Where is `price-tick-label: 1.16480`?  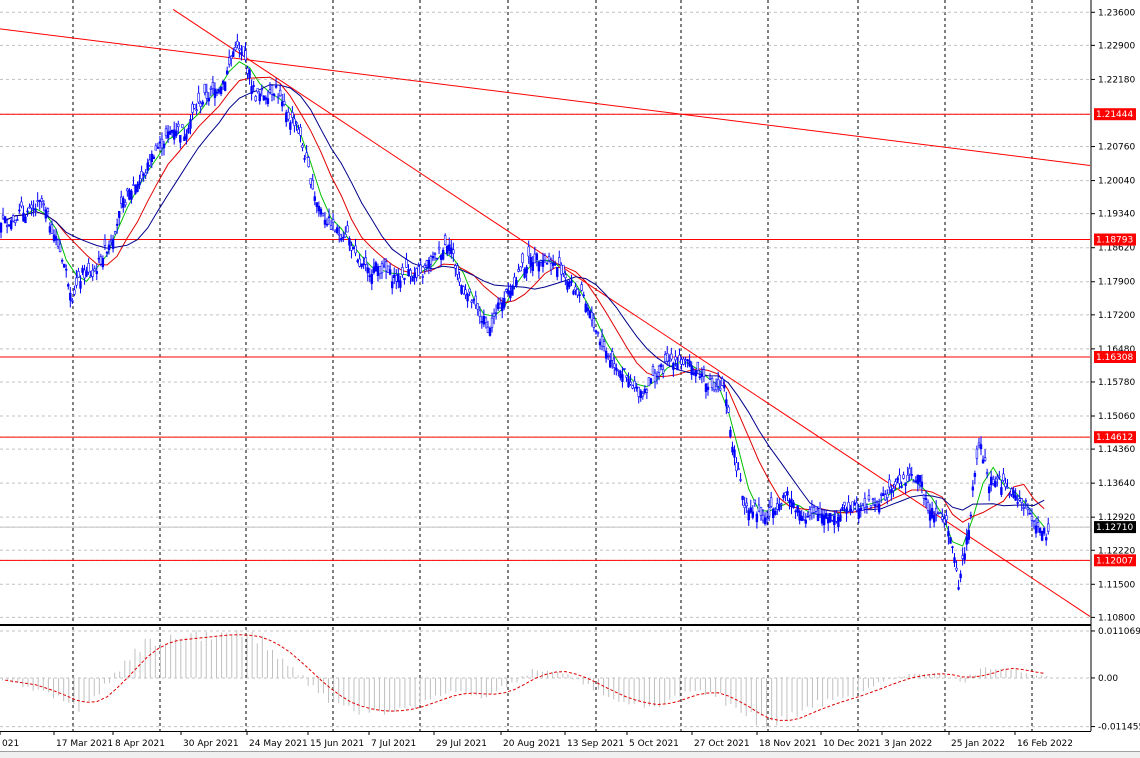
price-tick-label: 1.16480 is located at coordinates (1116, 350).